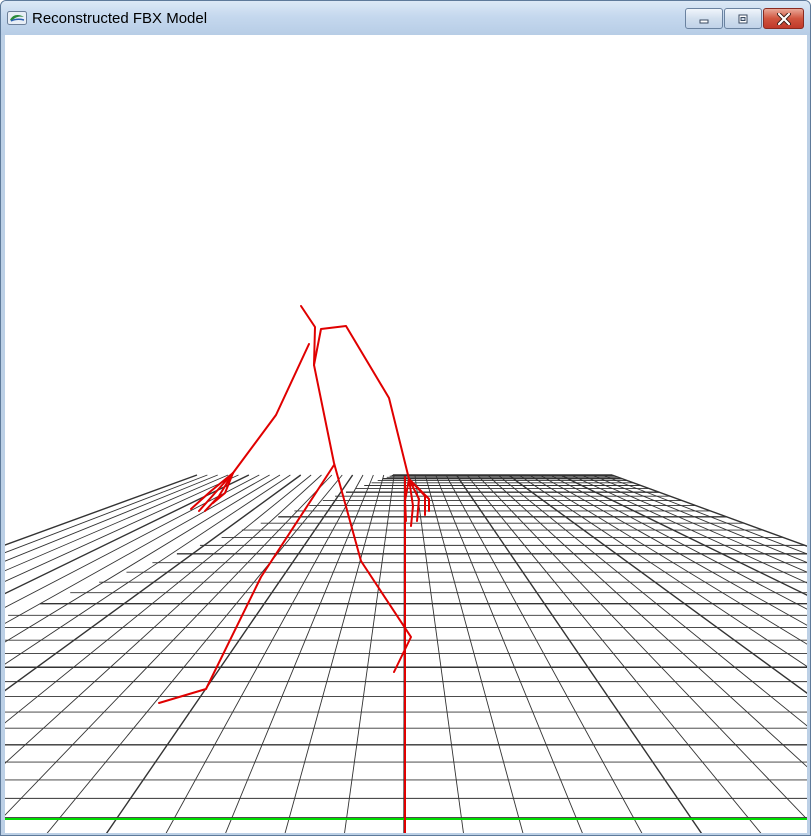  I want to click on skeleton-right-hand, so click(407, 500).